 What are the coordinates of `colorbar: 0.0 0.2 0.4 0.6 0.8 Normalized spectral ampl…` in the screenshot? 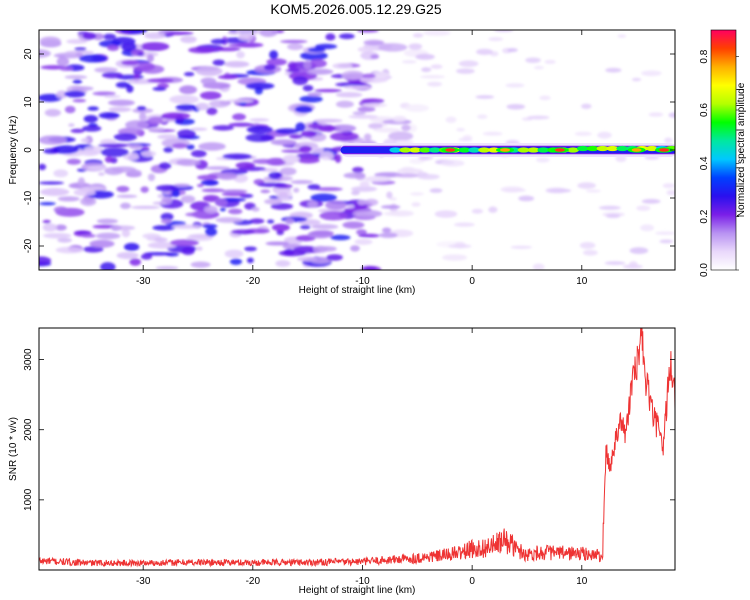 It's located at (723, 153).